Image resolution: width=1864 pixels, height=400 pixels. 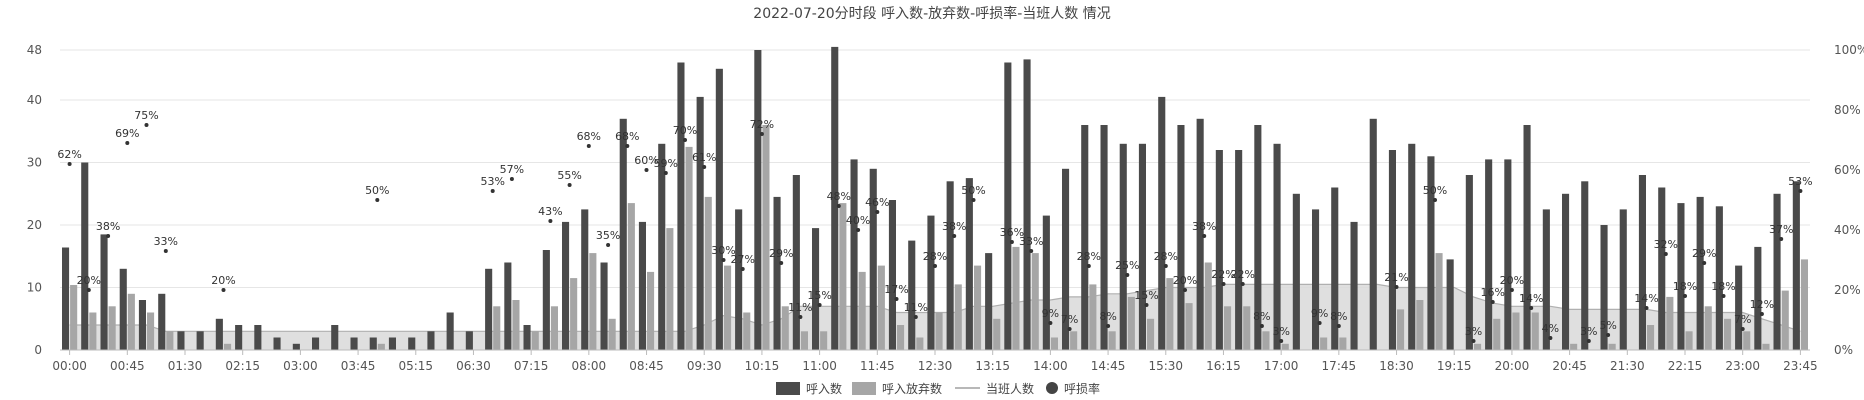 What do you see at coordinates (1512, 280) in the screenshot?
I see `rate-label: 20%` at bounding box center [1512, 280].